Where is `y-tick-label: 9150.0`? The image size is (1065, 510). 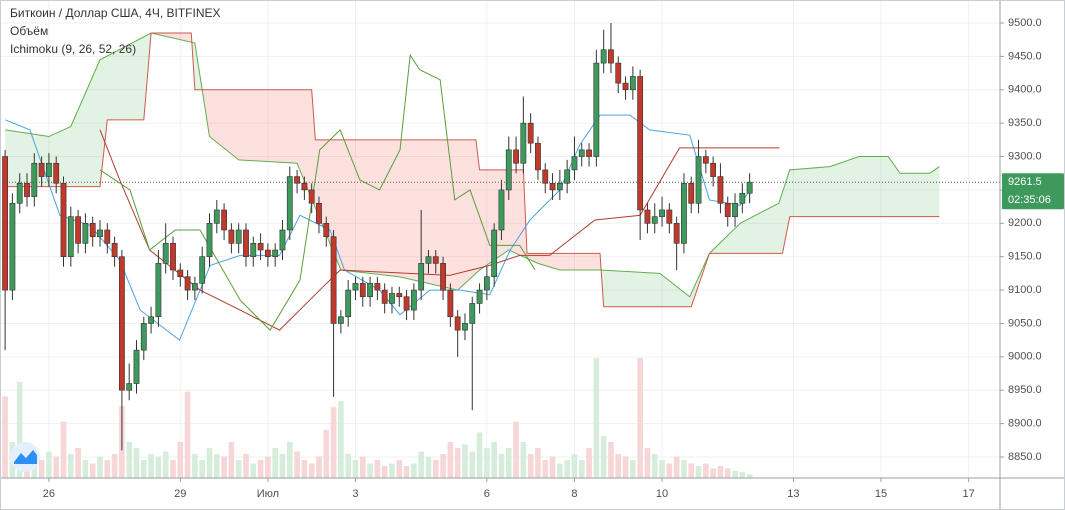 y-tick-label: 9150.0 is located at coordinates (1025, 257).